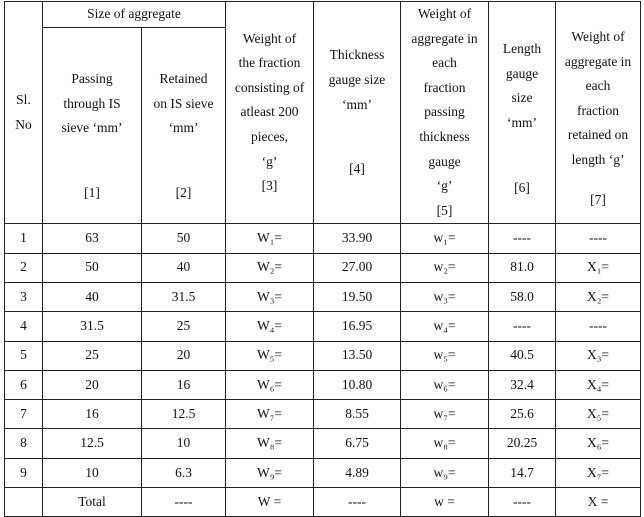 The width and height of the screenshot is (644, 517). What do you see at coordinates (270, 385) in the screenshot?
I see `weight-cell: W₆=` at bounding box center [270, 385].